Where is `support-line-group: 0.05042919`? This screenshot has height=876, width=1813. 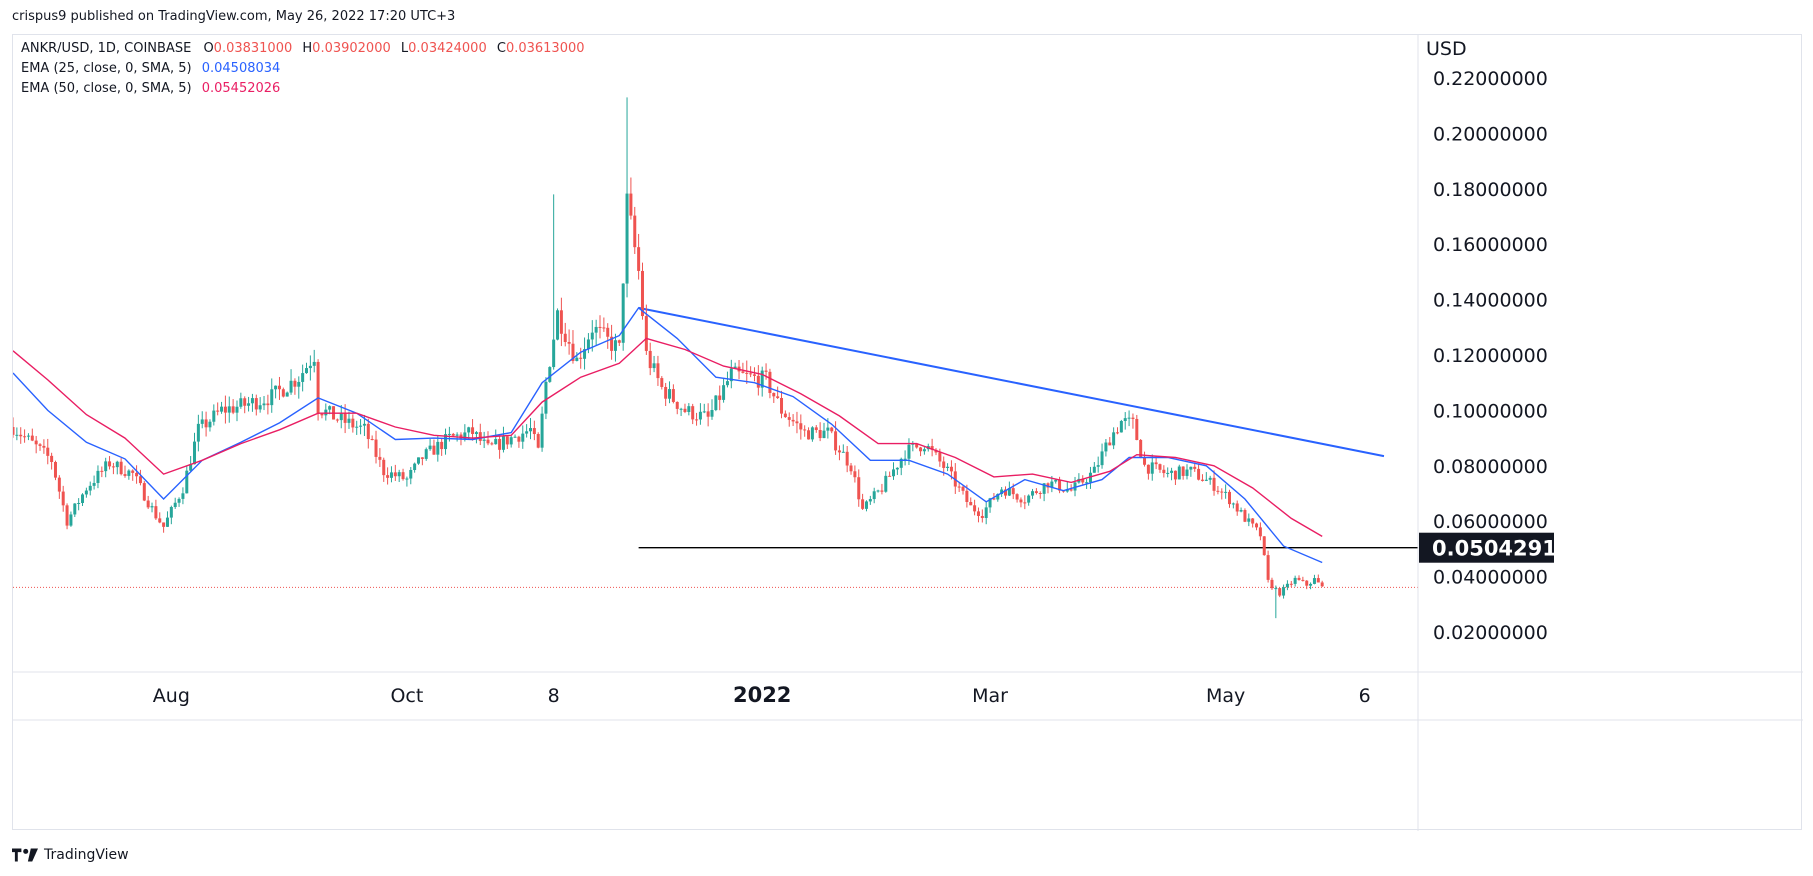 support-line-group: 0.05042919 is located at coordinates (1104, 547).